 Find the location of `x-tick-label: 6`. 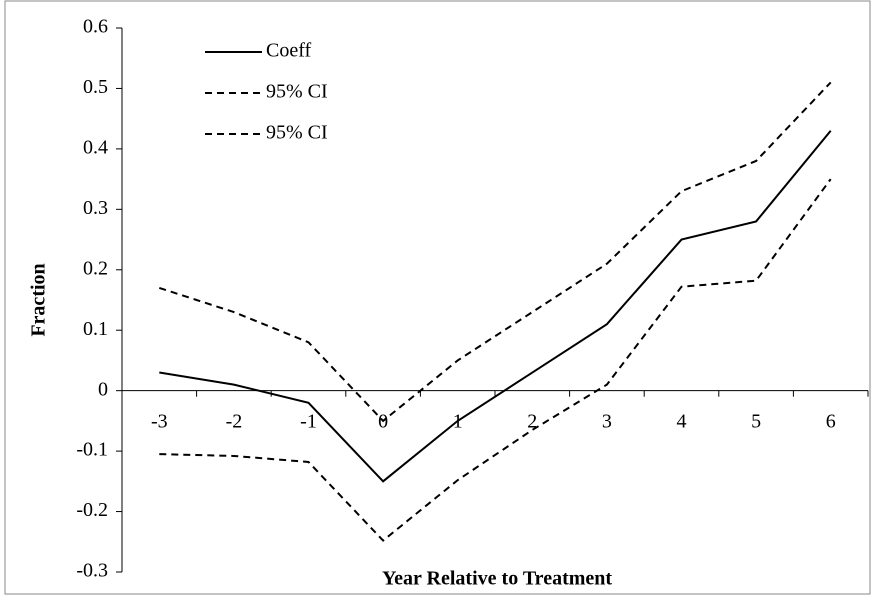

x-tick-label: 6 is located at coordinates (831, 421).